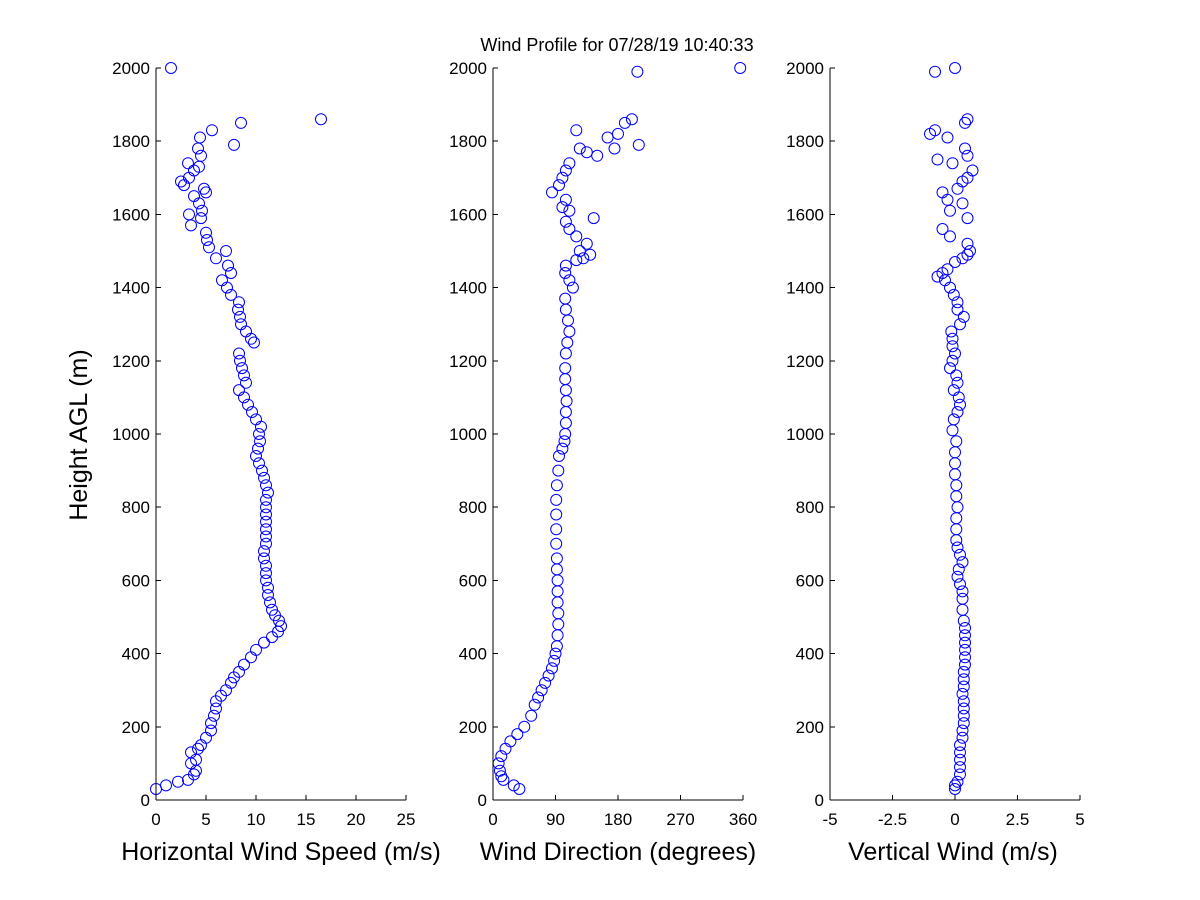 This screenshot has height=900, width=1200. I want to click on speed-x-tick-label: 15, so click(306, 819).